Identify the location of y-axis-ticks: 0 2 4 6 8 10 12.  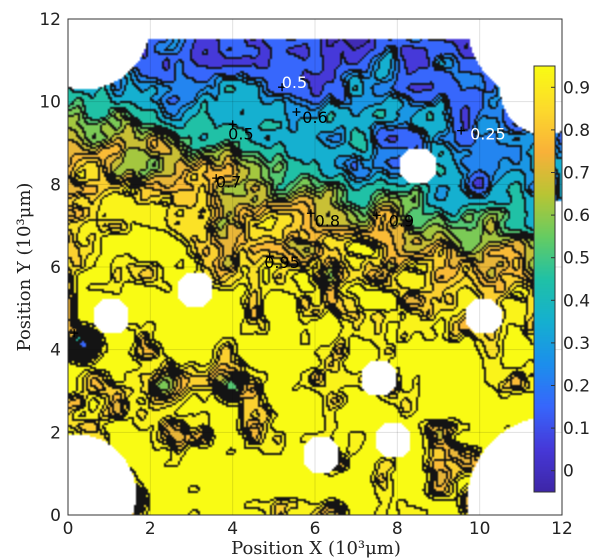
(50, 268).